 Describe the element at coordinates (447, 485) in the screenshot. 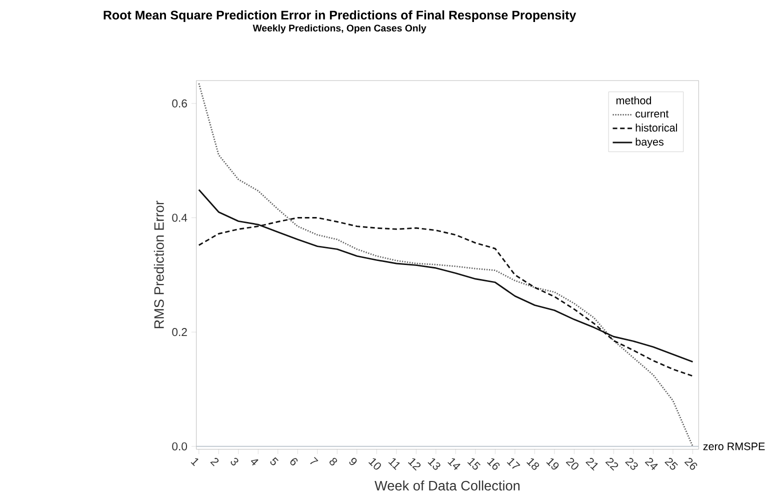

I see `x-axis-title: Week of Data Collection` at that location.